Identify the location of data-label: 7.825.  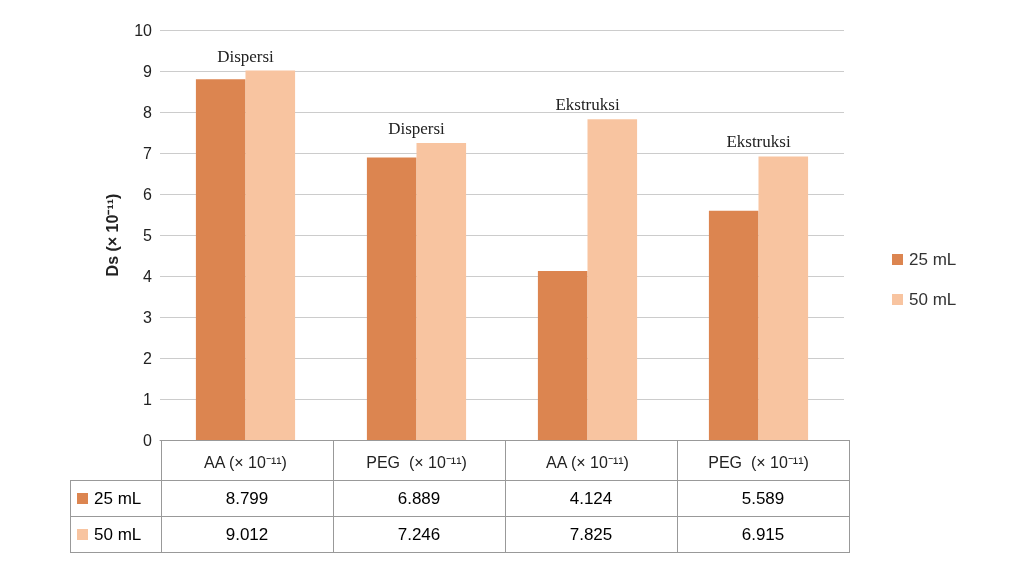
(591, 534).